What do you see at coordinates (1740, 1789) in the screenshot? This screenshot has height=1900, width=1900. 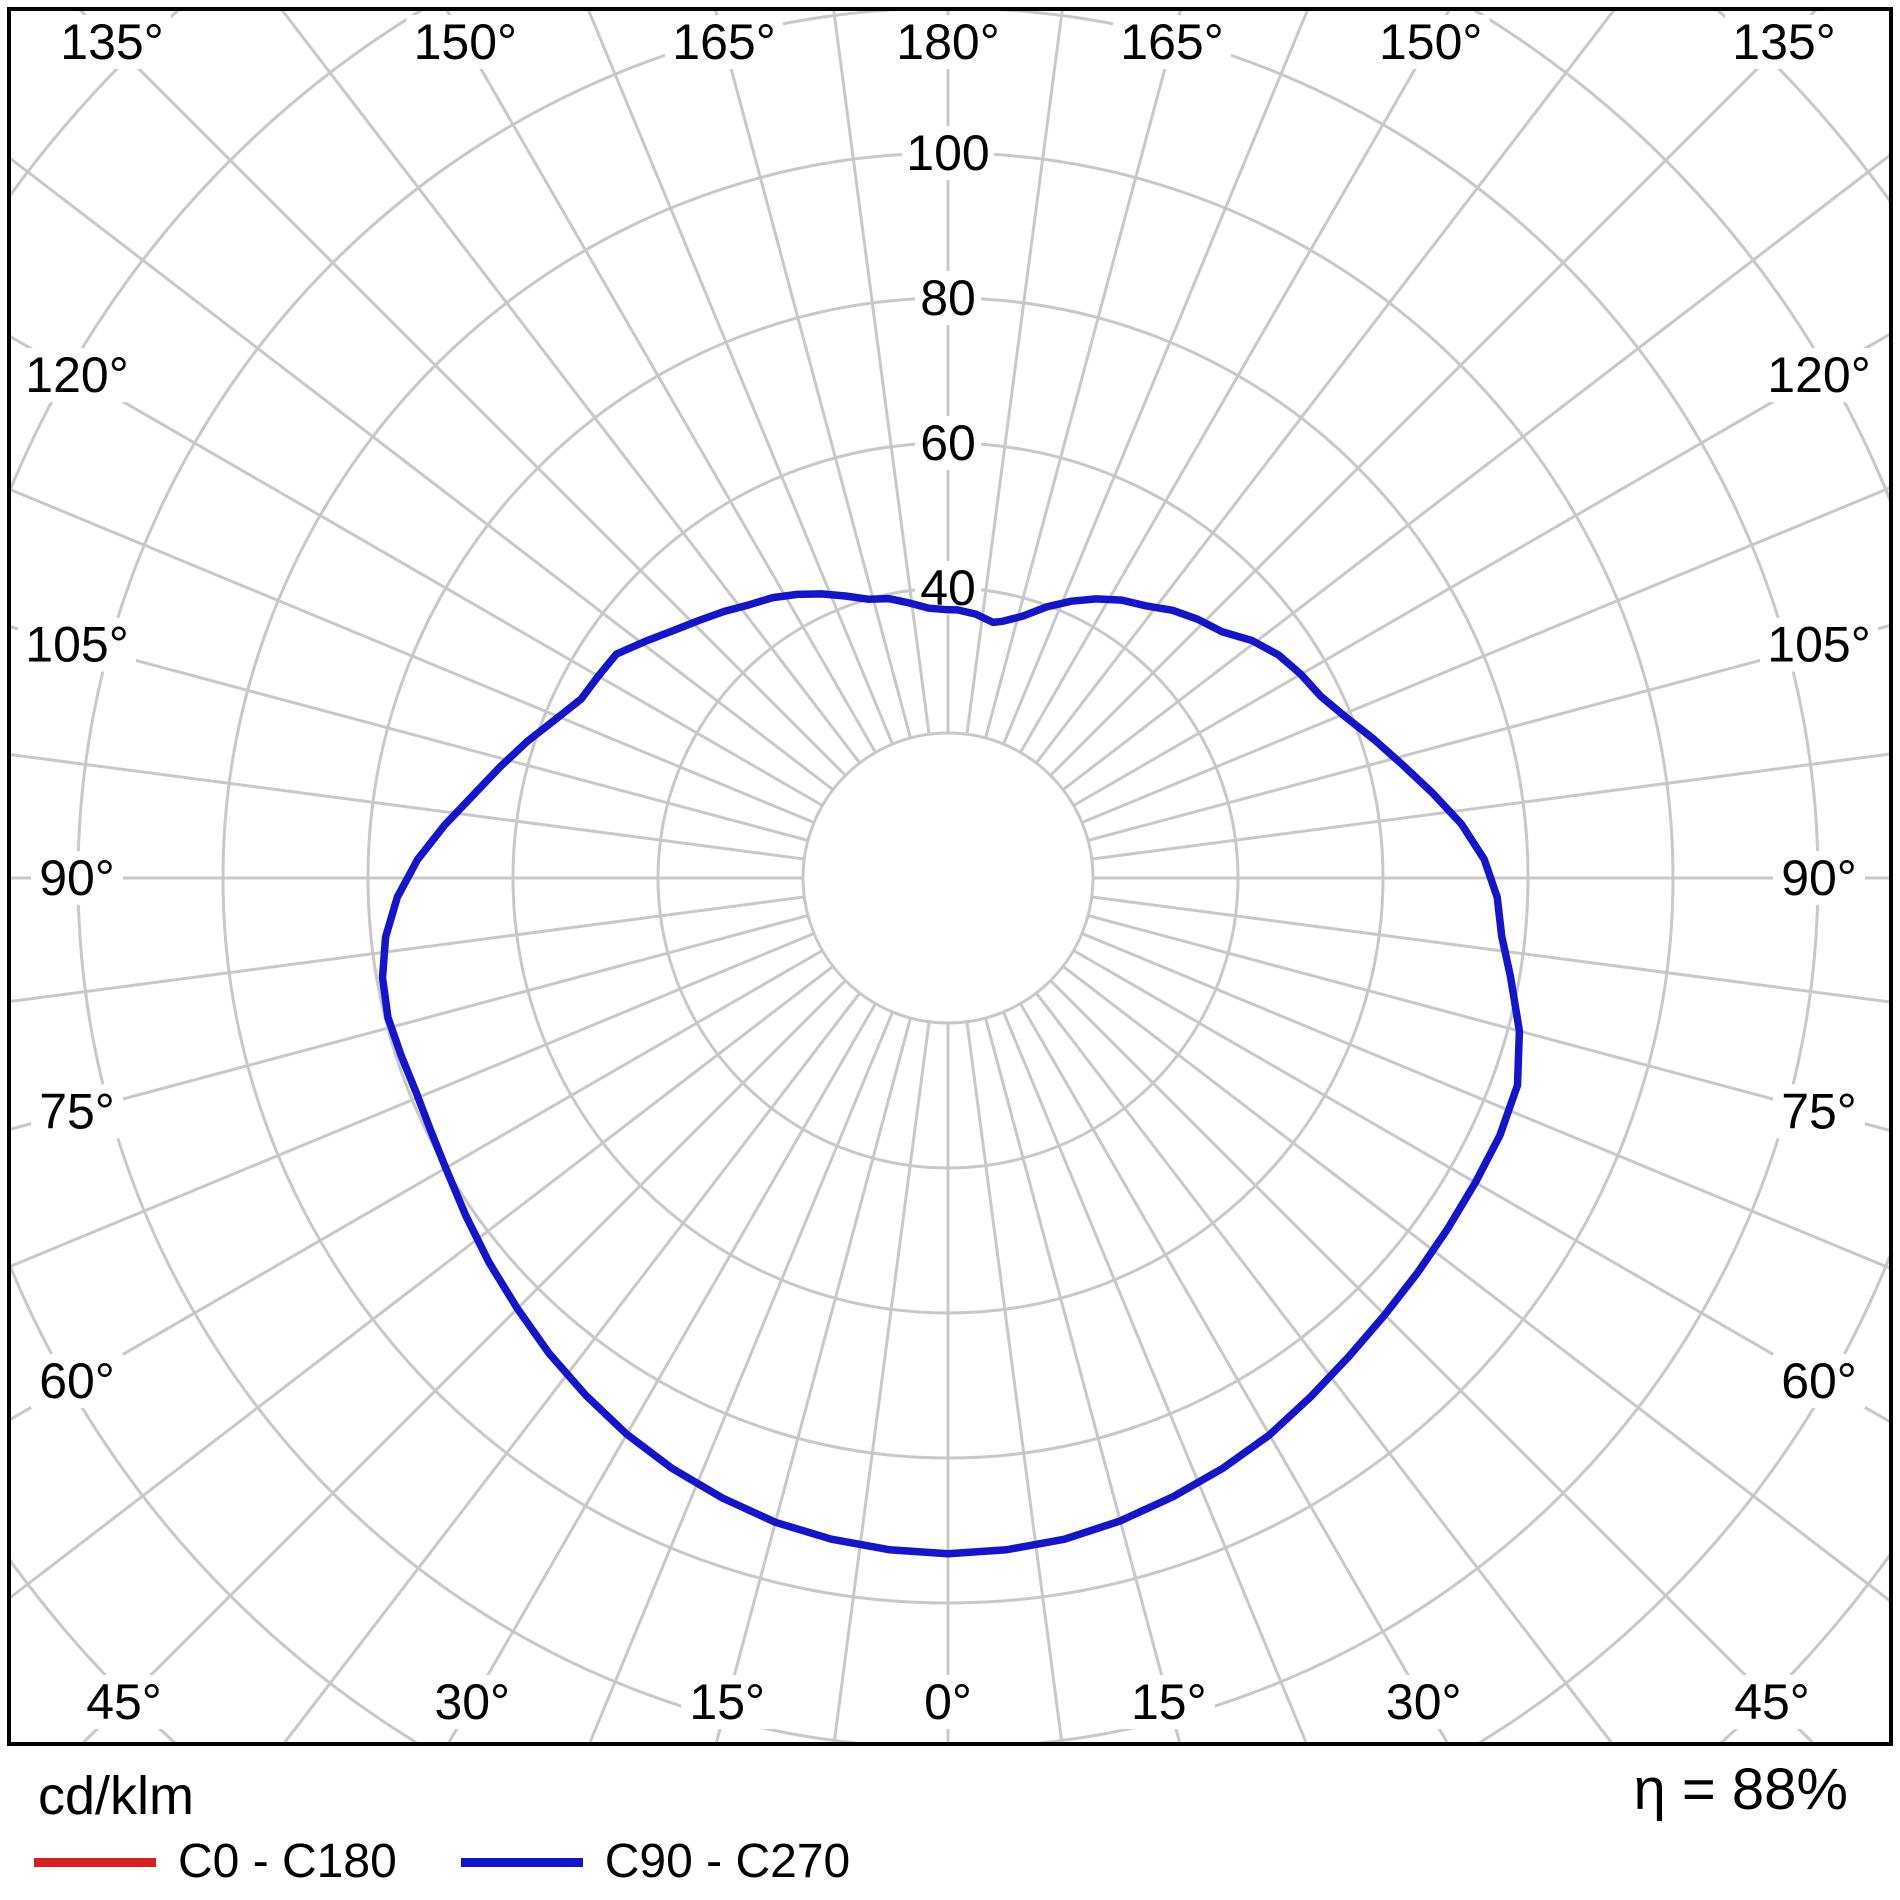 I see `efficiency-label: η = 88%` at bounding box center [1740, 1789].